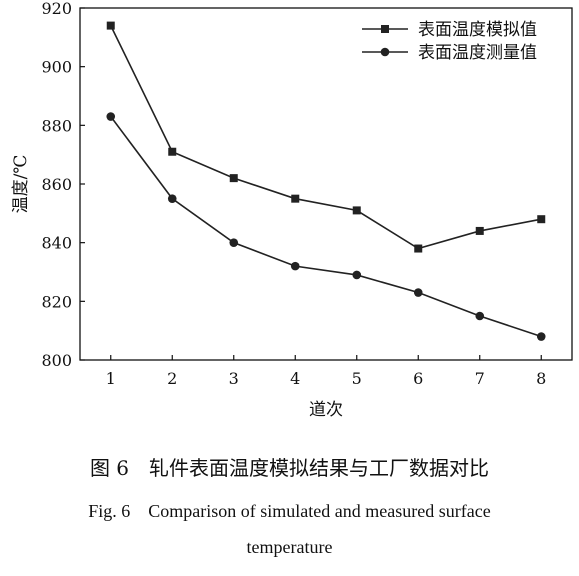  I want to click on y-tick-label: 840, so click(56, 243).